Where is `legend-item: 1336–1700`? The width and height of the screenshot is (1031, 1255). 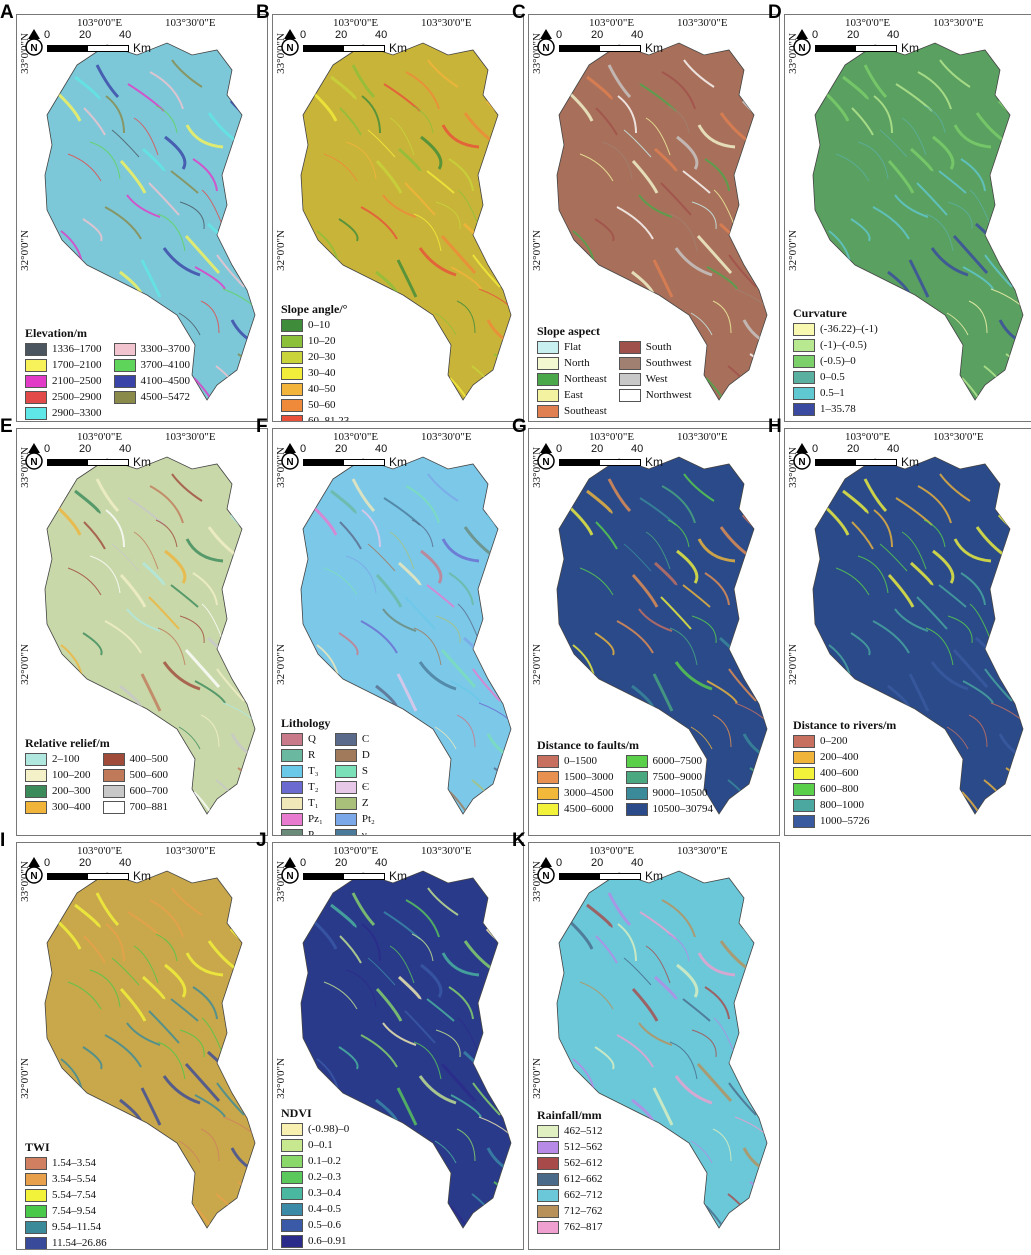 legend-item: 1336–1700 is located at coordinates (63, 349).